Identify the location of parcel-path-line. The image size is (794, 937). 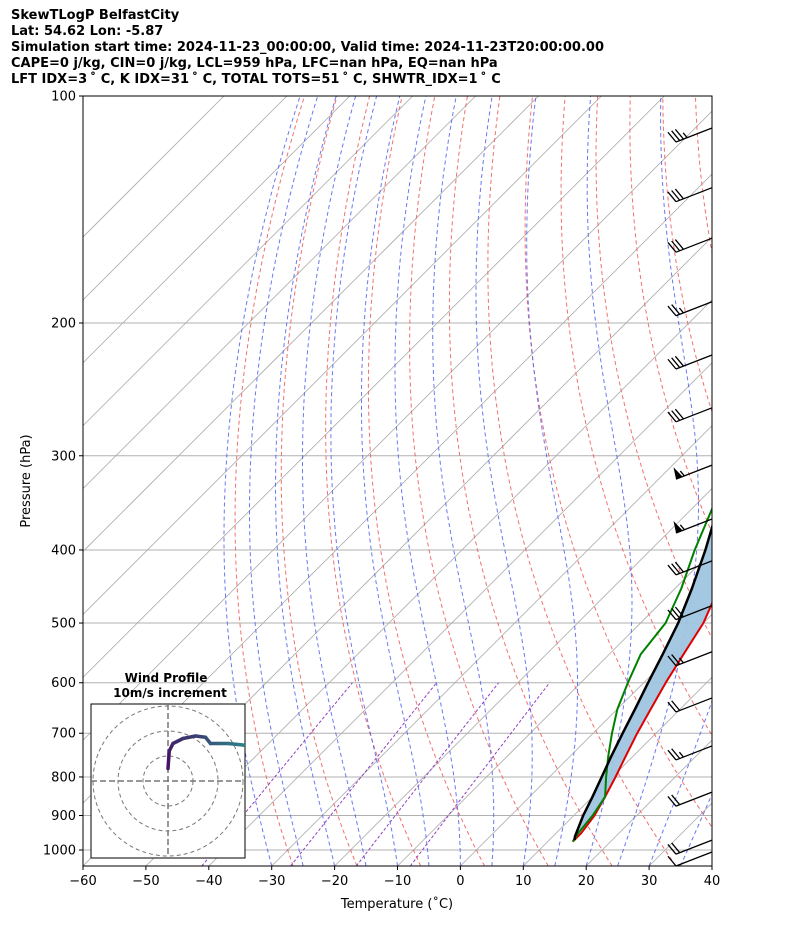
(642, 682).